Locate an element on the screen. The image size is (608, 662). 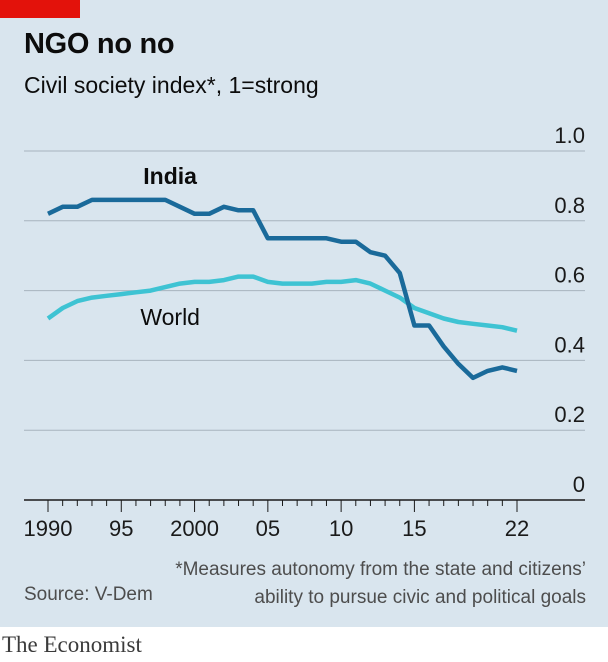
y-tick-label: 0.4 is located at coordinates (569, 344).